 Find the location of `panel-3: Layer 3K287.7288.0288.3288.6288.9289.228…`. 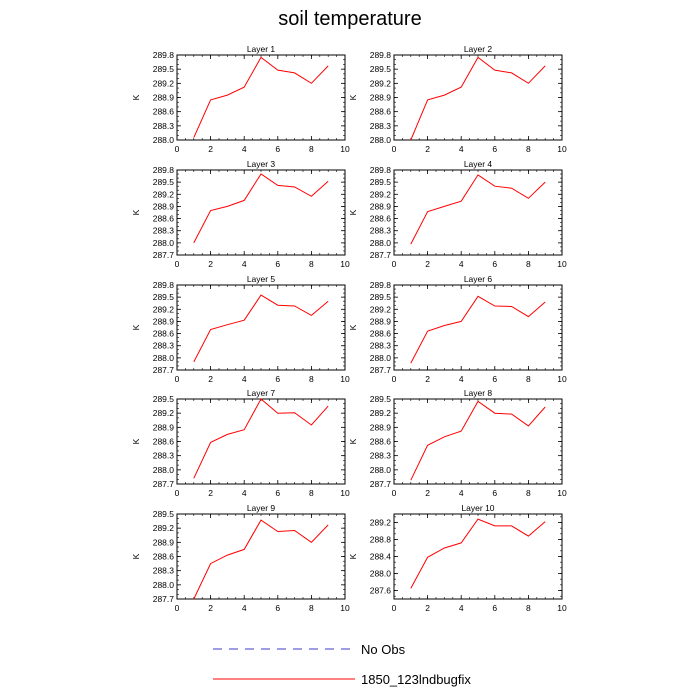

panel-3: Layer 3K287.7288.0288.3288.6288.9289.228… is located at coordinates (240, 214).